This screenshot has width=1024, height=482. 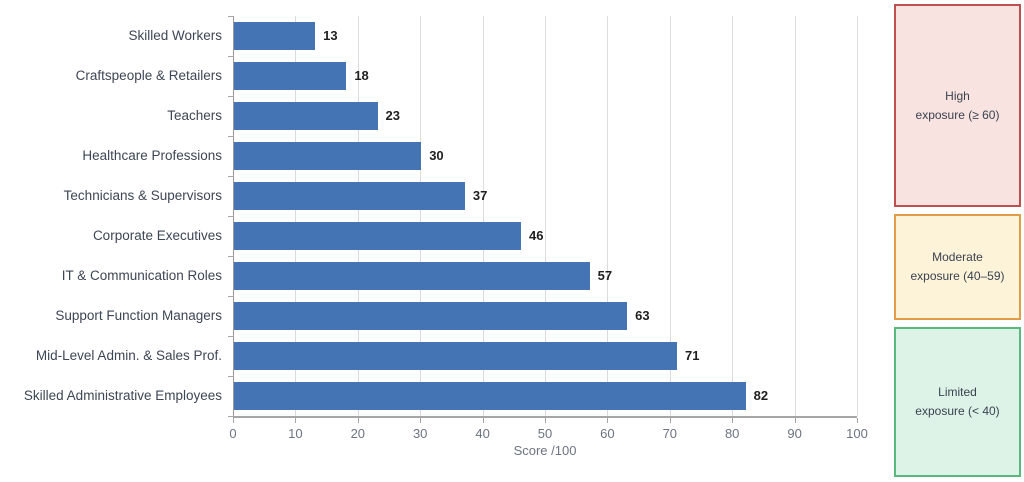 What do you see at coordinates (306, 116) in the screenshot?
I see `bar-teachers` at bounding box center [306, 116].